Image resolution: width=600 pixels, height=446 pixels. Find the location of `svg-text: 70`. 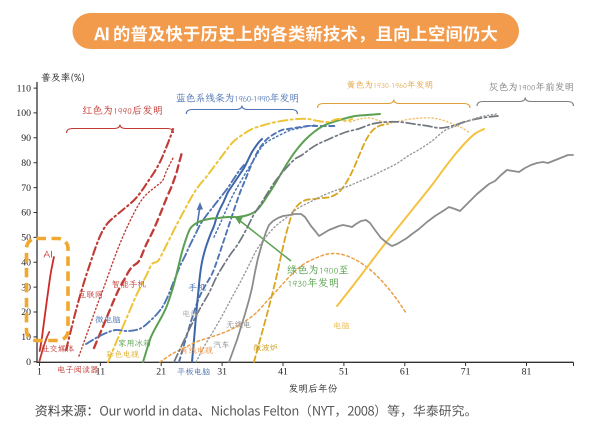

svg-text: 70 is located at coordinates (26, 188).